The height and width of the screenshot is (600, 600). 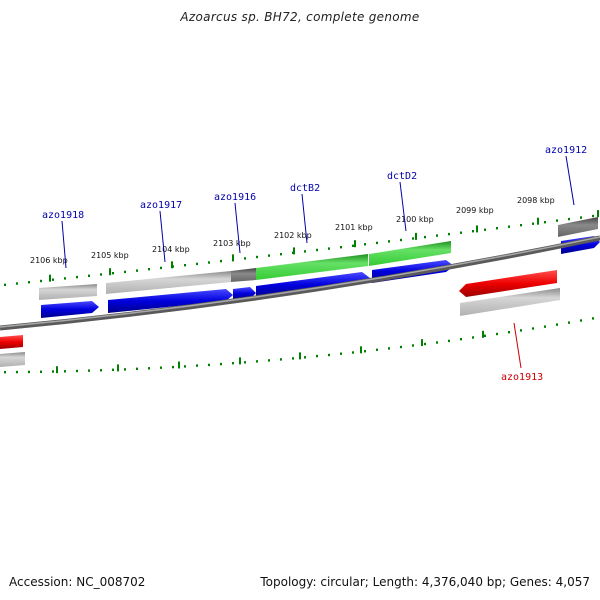 What do you see at coordinates (11, 342) in the screenshot?
I see `reverse-gene-left-edge` at bounding box center [11, 342].